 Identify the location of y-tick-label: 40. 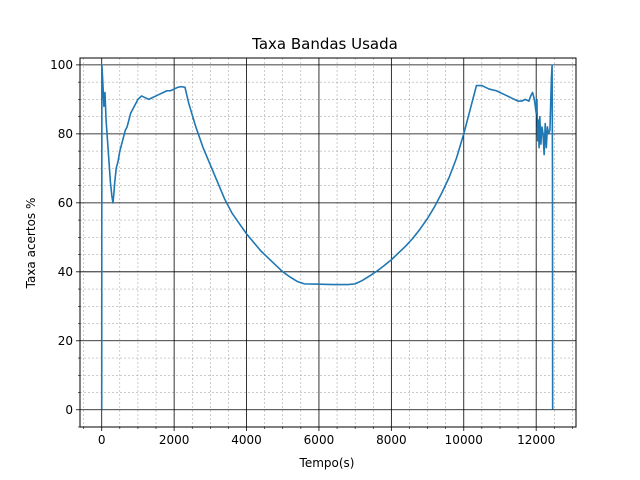
(65, 272).